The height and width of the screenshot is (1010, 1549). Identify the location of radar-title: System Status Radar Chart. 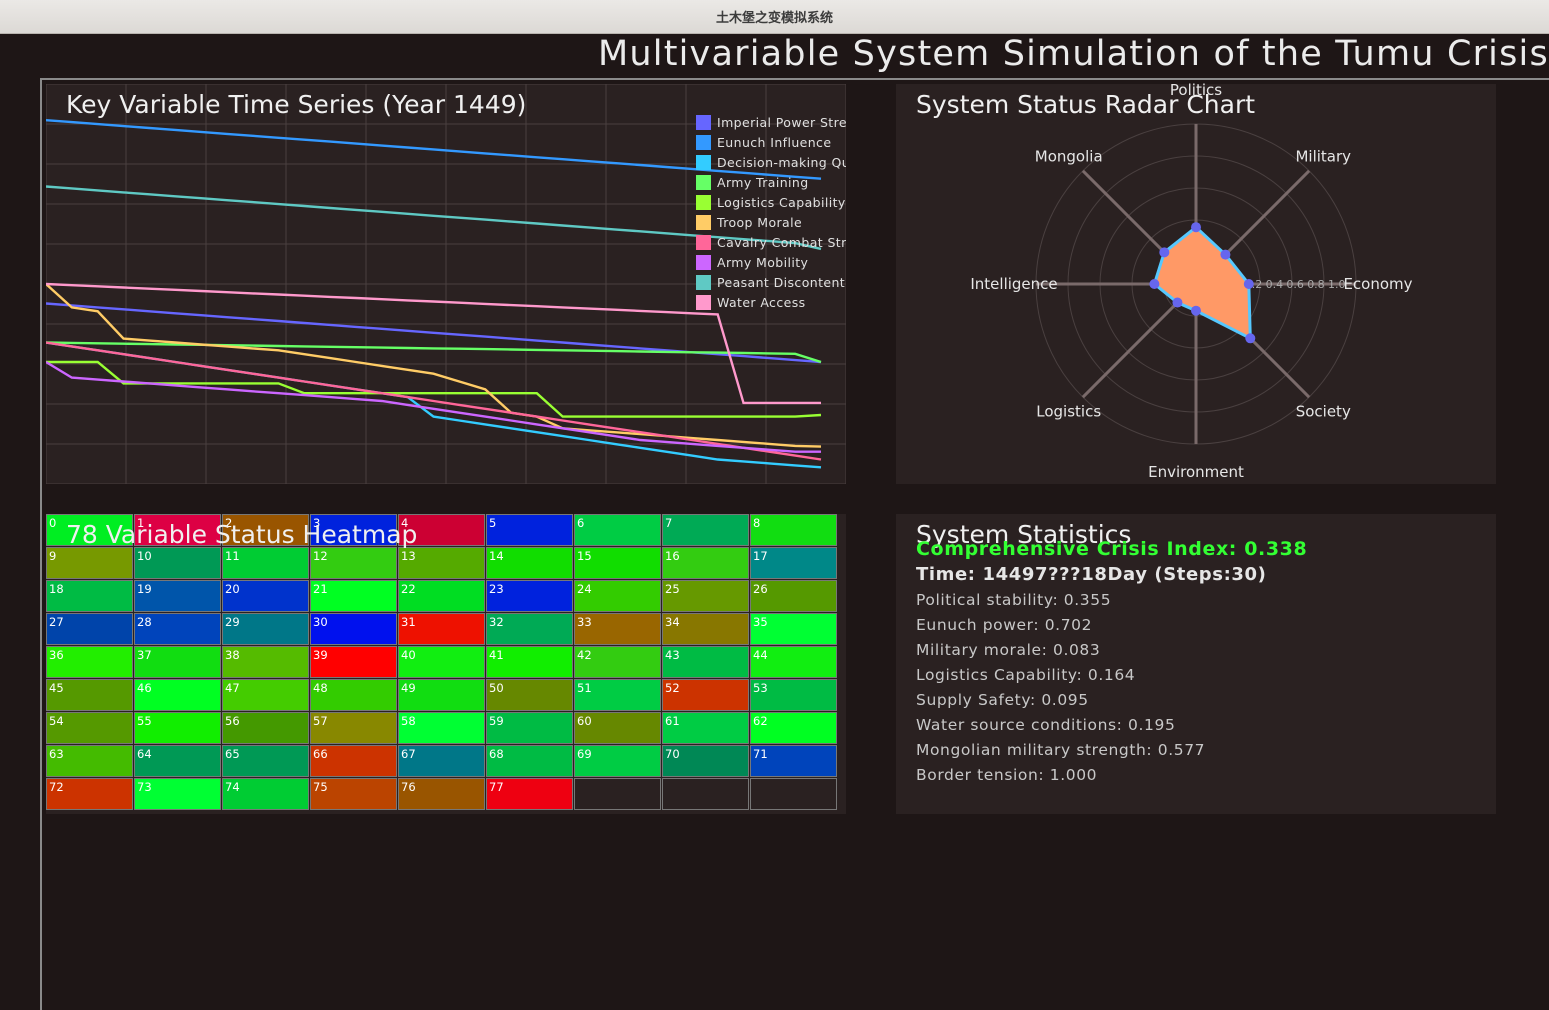
(1086, 104).